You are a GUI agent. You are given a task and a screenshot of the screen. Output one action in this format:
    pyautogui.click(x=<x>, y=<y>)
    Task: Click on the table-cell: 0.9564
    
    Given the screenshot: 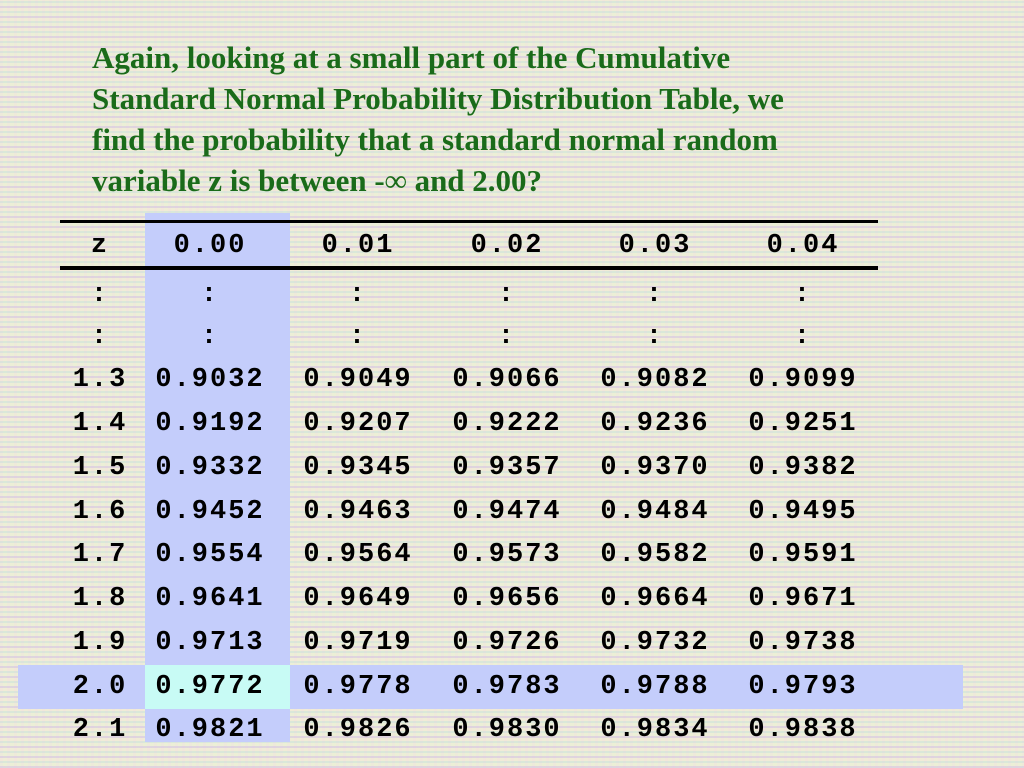 What is the action you would take?
    pyautogui.click(x=358, y=555)
    